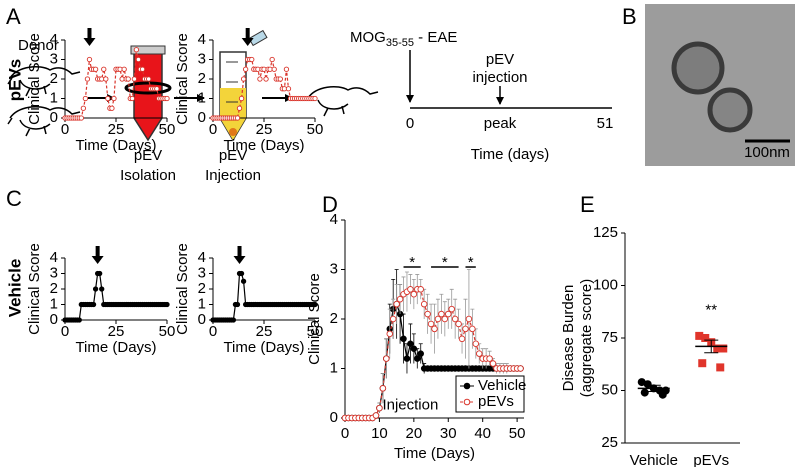  I want to click on y-tick-label: 100, so click(605, 284).